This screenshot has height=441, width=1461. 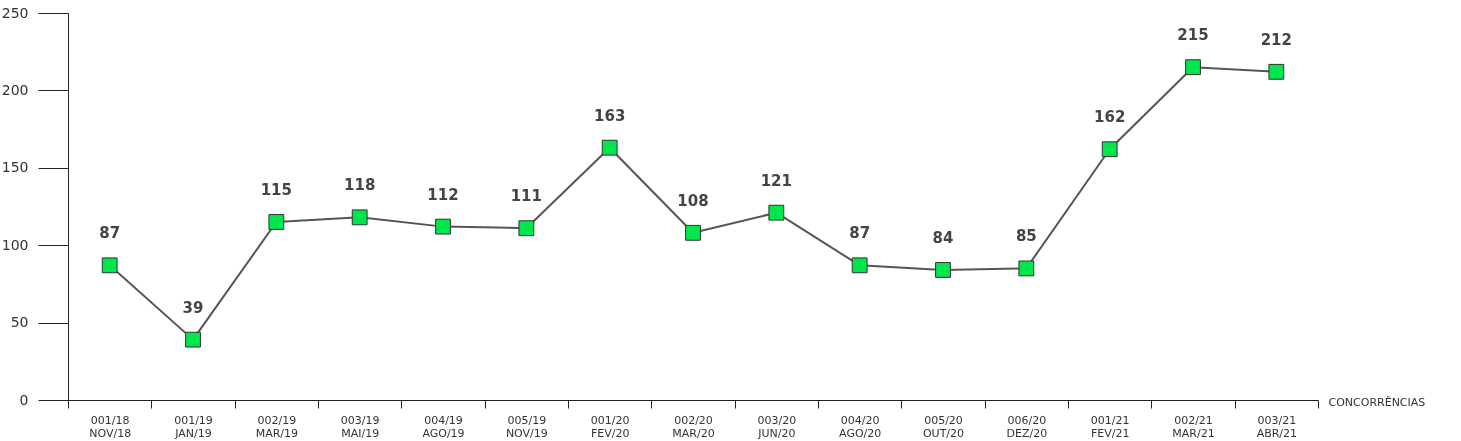 I want to click on data-label: 39, so click(x=193, y=307).